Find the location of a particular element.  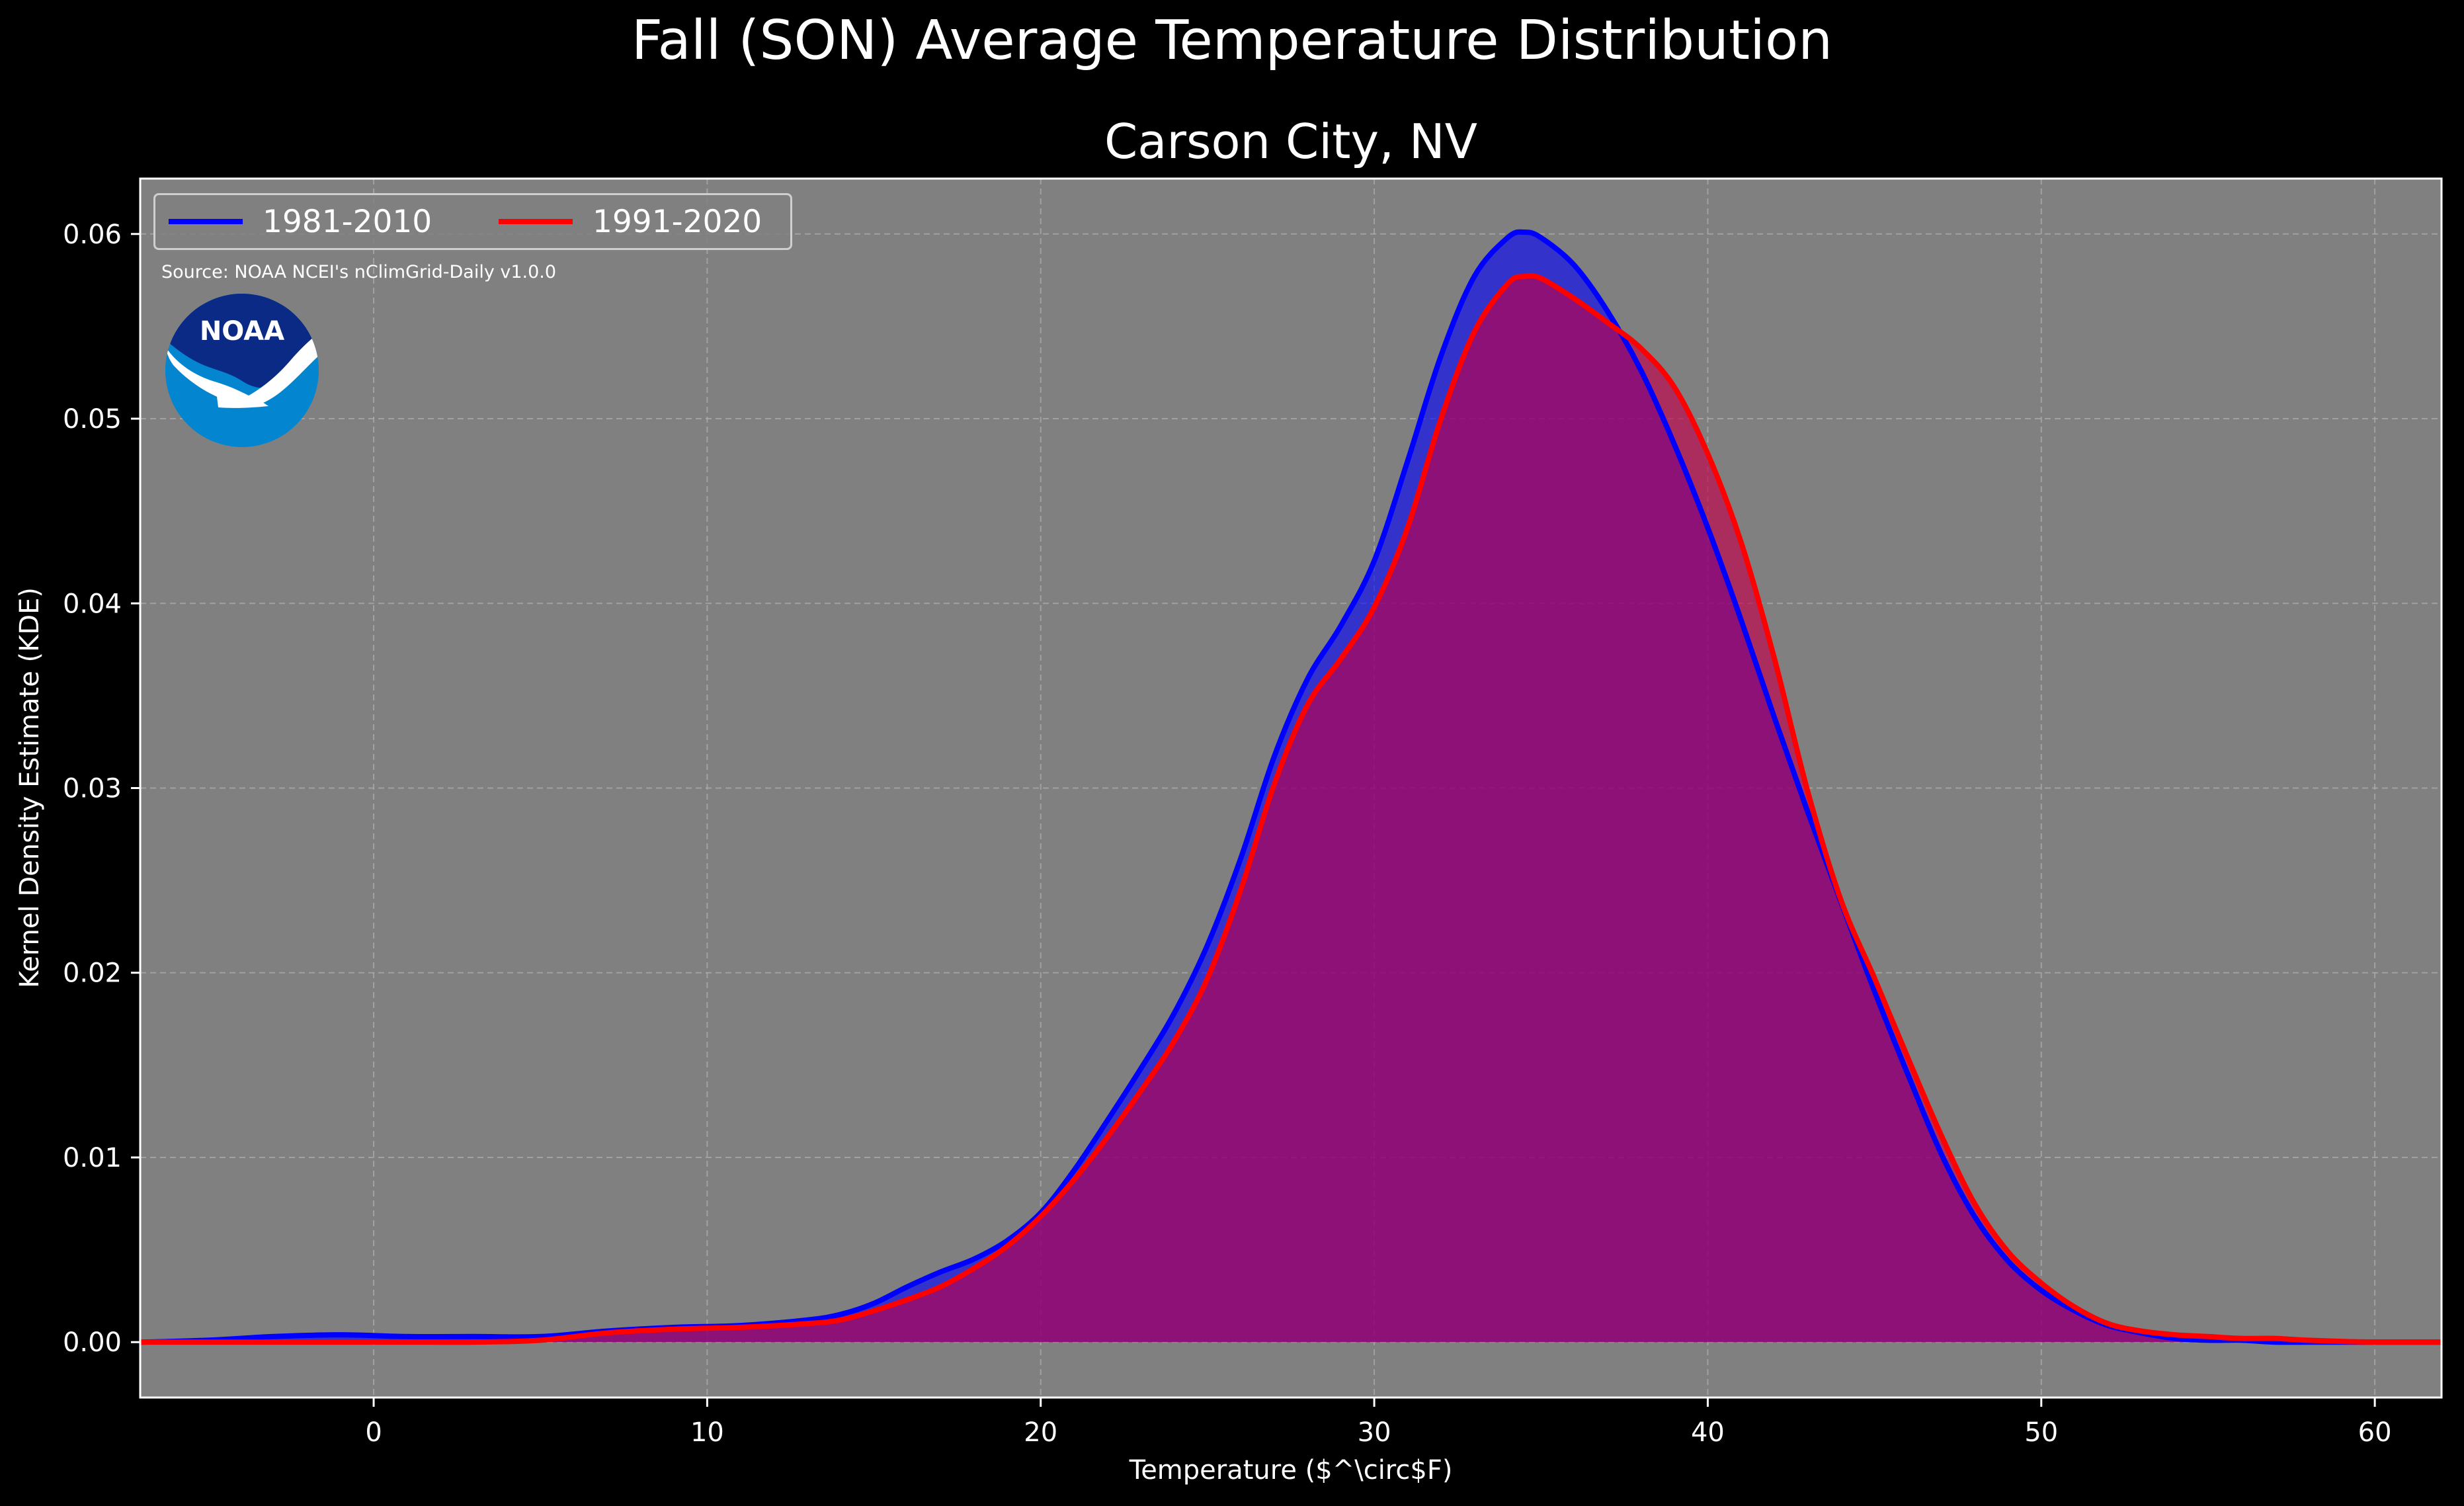

x-tick-label: 60 is located at coordinates (2375, 1432).